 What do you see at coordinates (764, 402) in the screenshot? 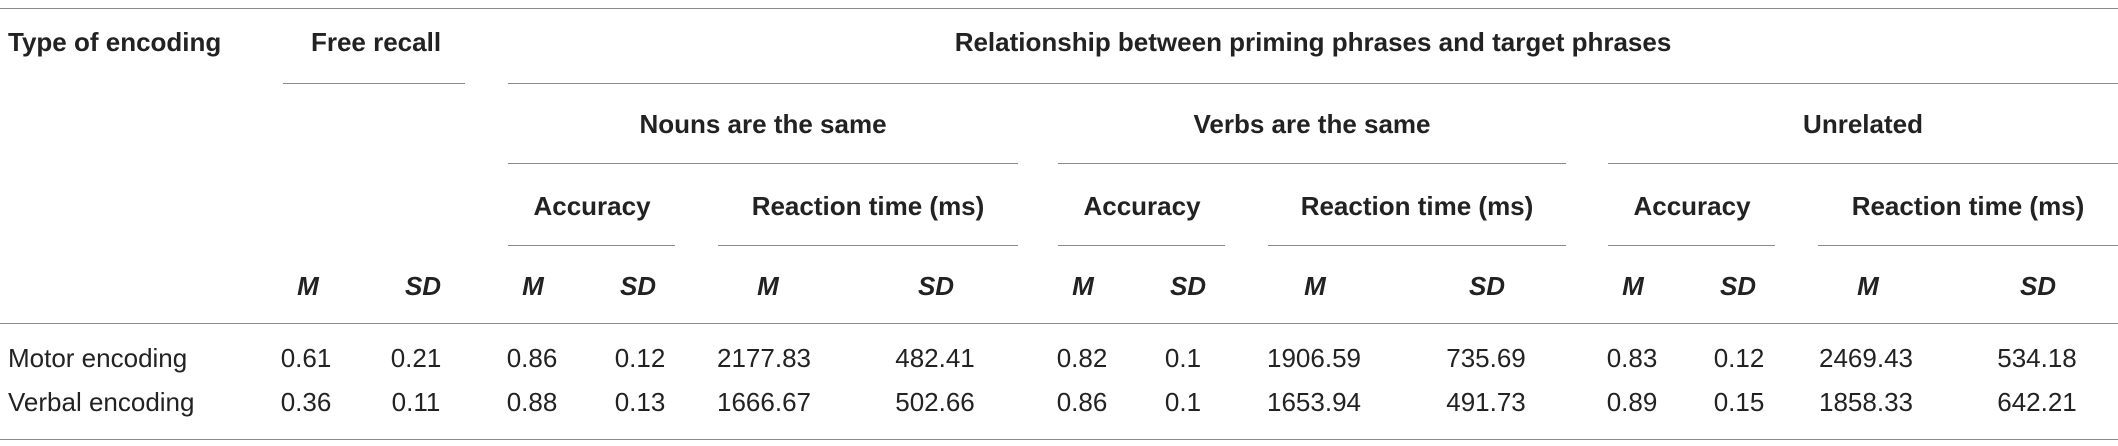
I see `table-cell: 1666.67` at bounding box center [764, 402].